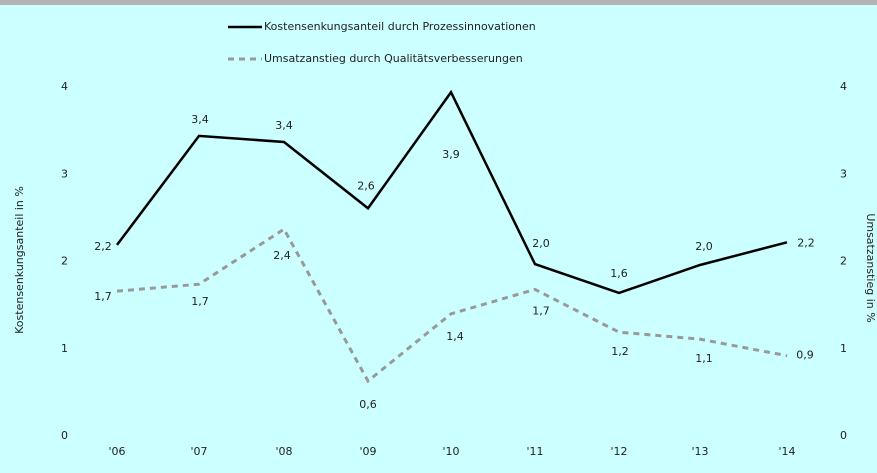 This screenshot has height=473, width=877. I want to click on x-tick-label: '09, so click(367, 451).